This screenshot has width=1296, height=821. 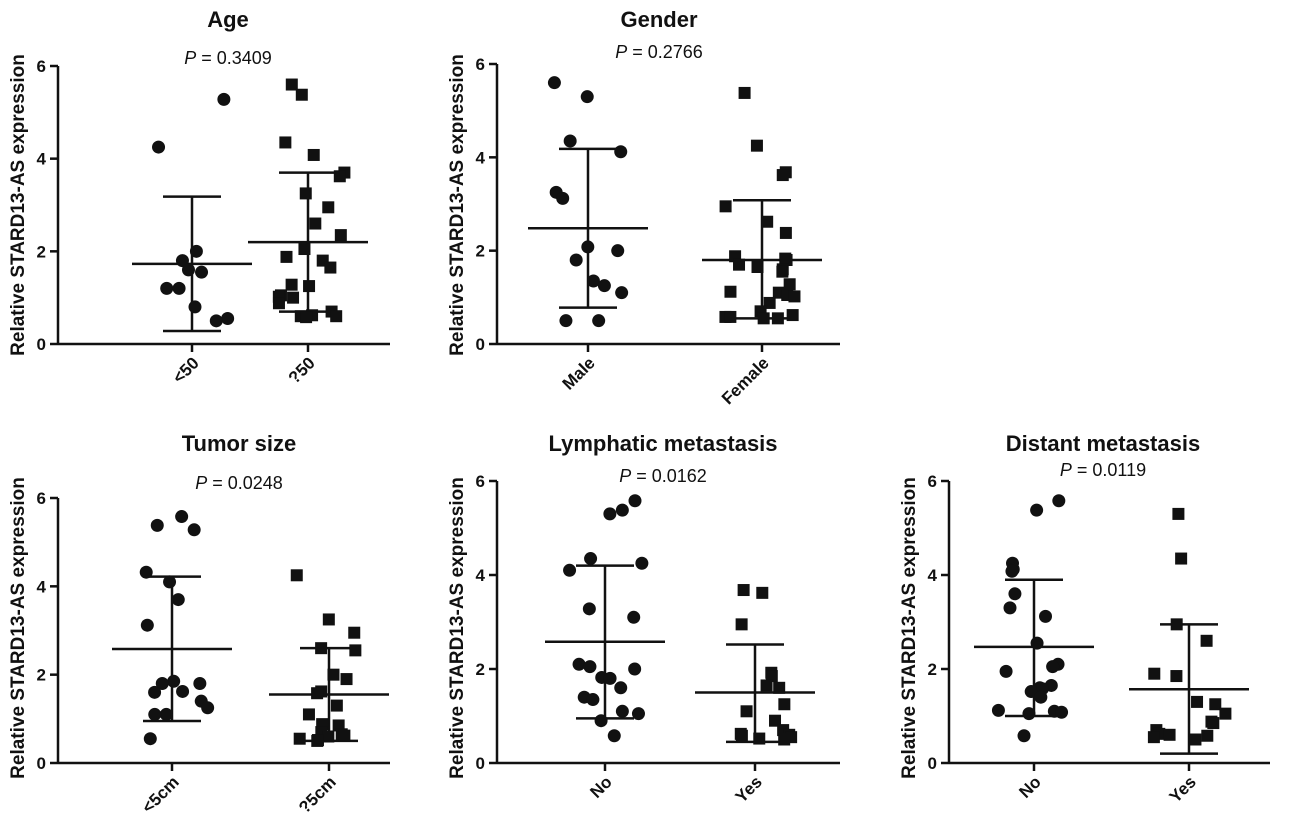 What do you see at coordinates (228, 19) in the screenshot?
I see `chart-title: Age` at bounding box center [228, 19].